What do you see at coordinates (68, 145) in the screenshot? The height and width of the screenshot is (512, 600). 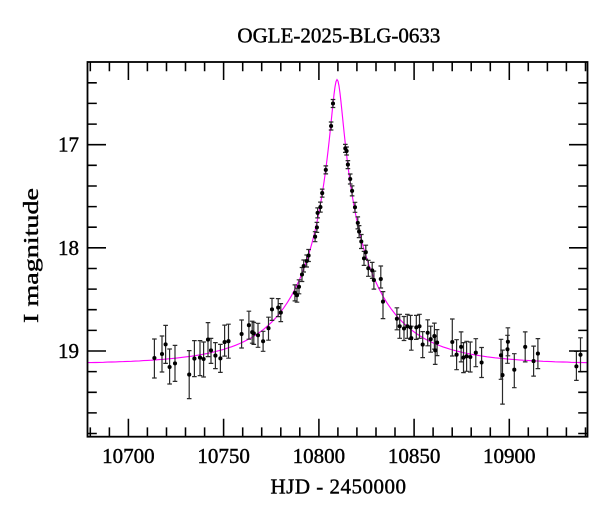 I see `svg-text: 17` at bounding box center [68, 145].